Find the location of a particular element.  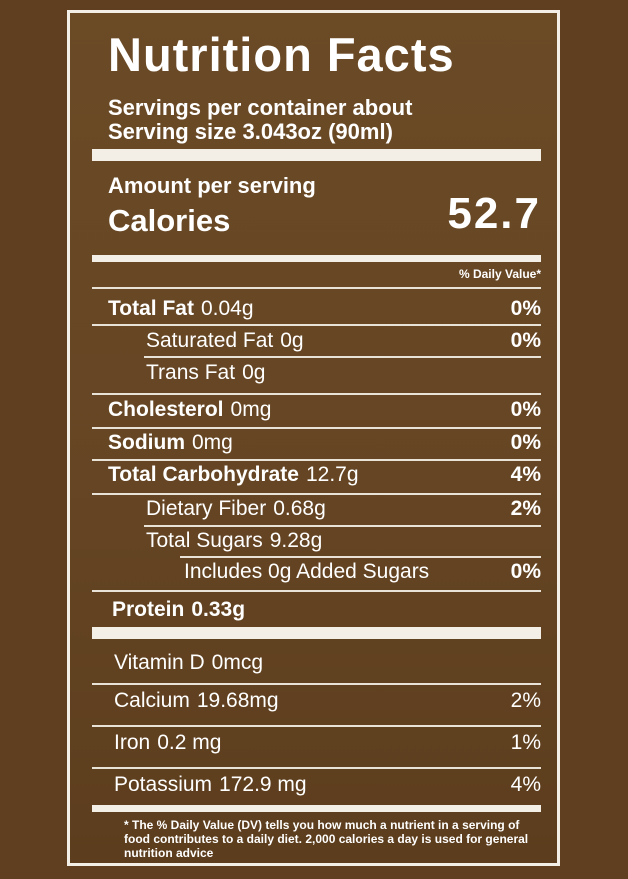

nutrient-amount: 0.68g is located at coordinates (299, 508).